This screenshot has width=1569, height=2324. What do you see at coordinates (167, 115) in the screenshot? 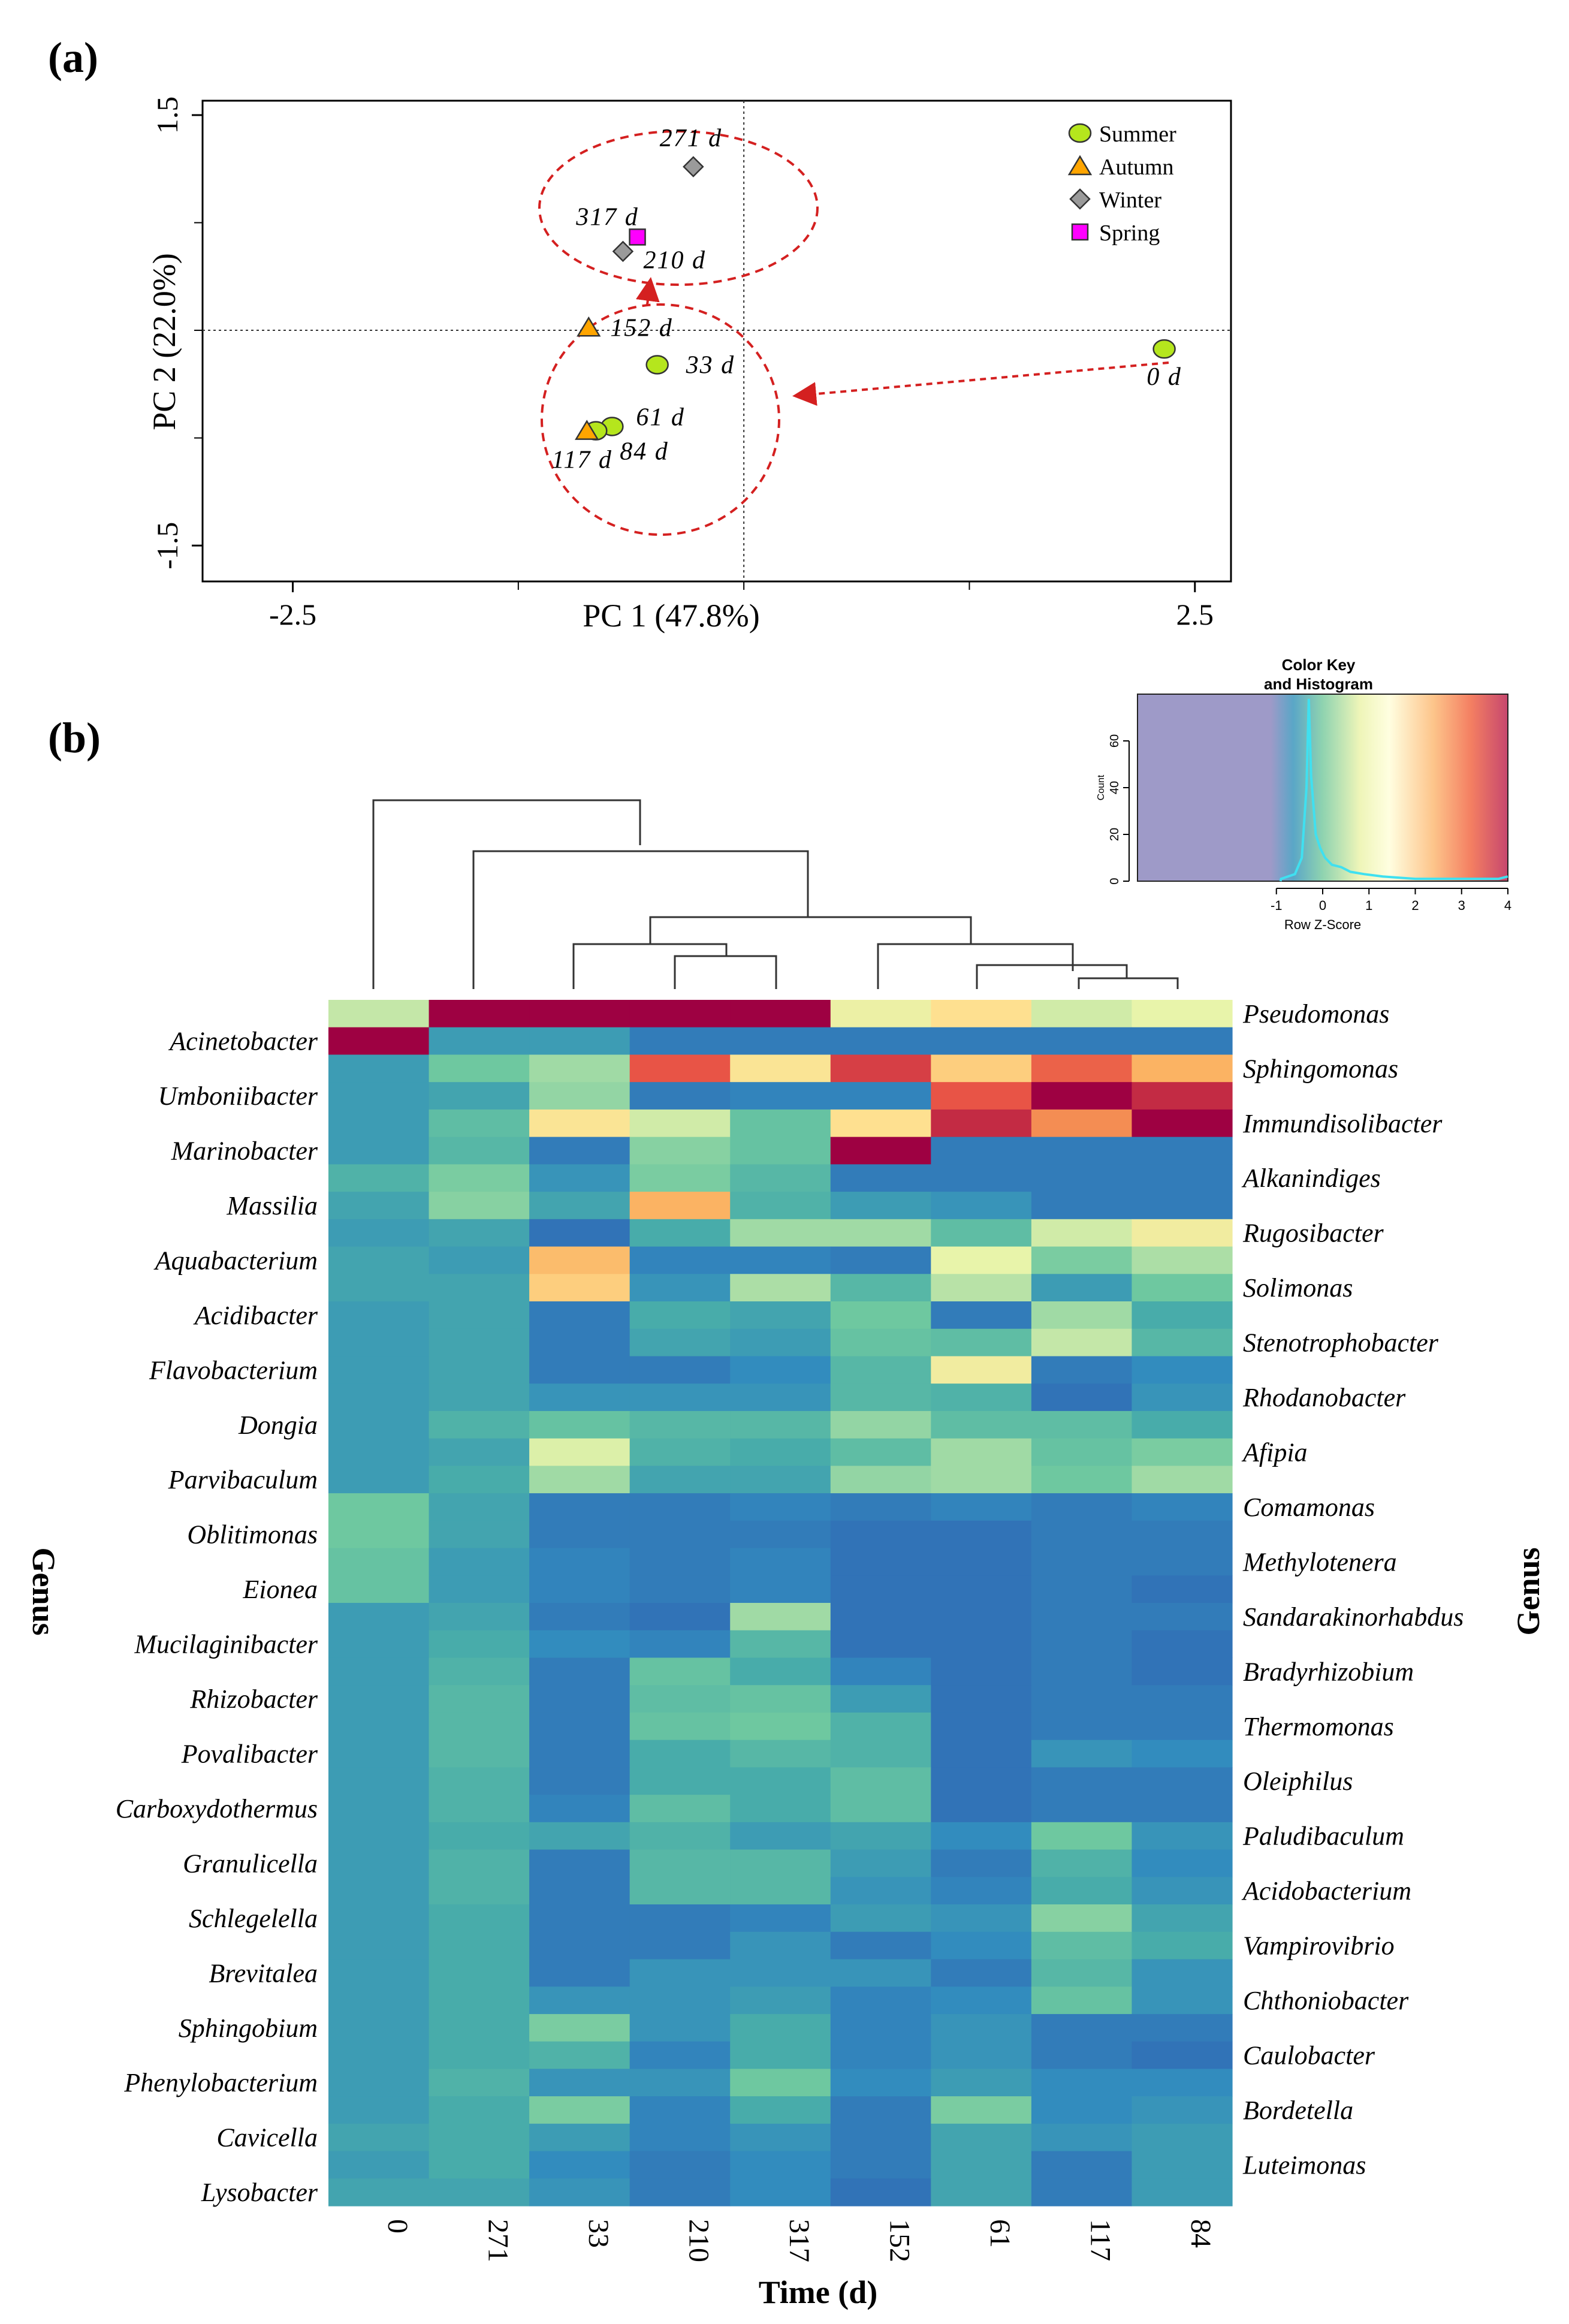
I see `pca-y-tick-label: 1.5` at bounding box center [167, 115].